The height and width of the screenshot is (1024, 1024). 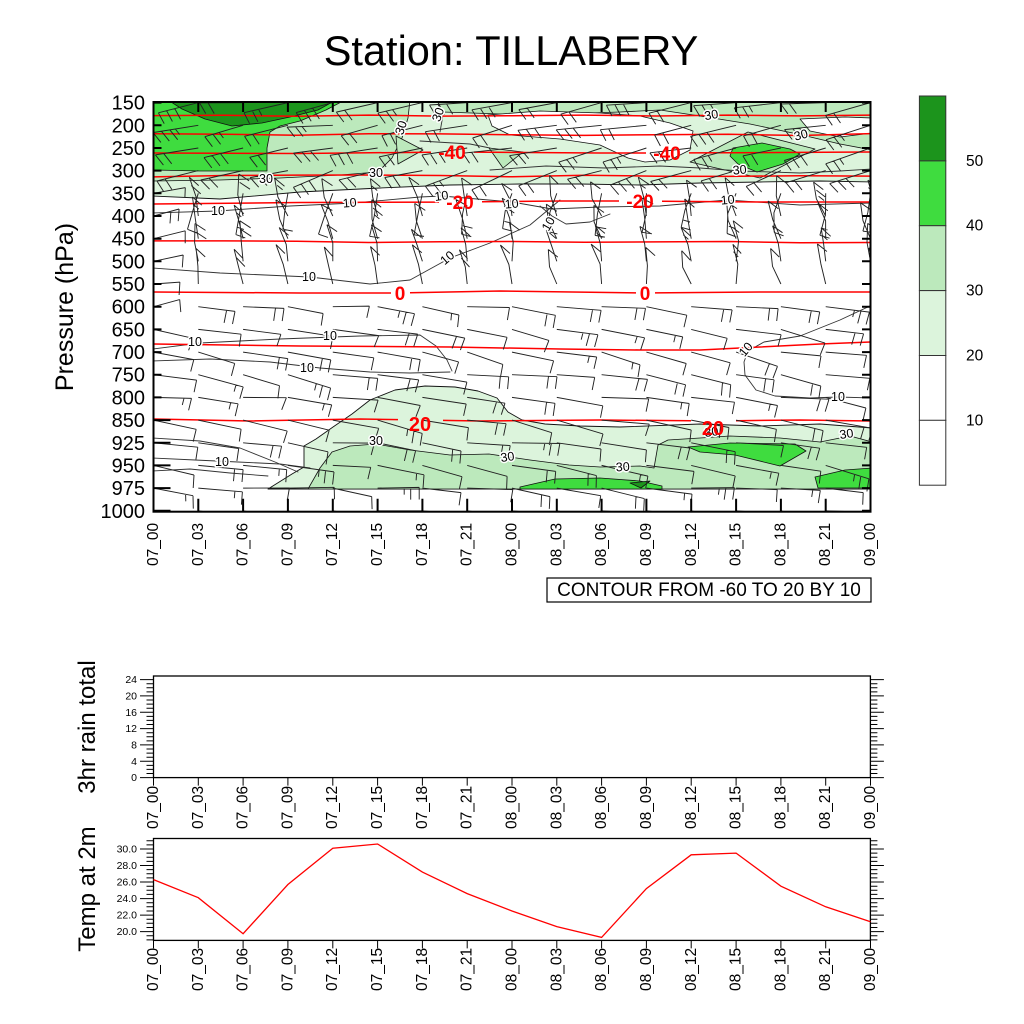 I want to click on svg-text: 09_00, so click(x=870, y=544).